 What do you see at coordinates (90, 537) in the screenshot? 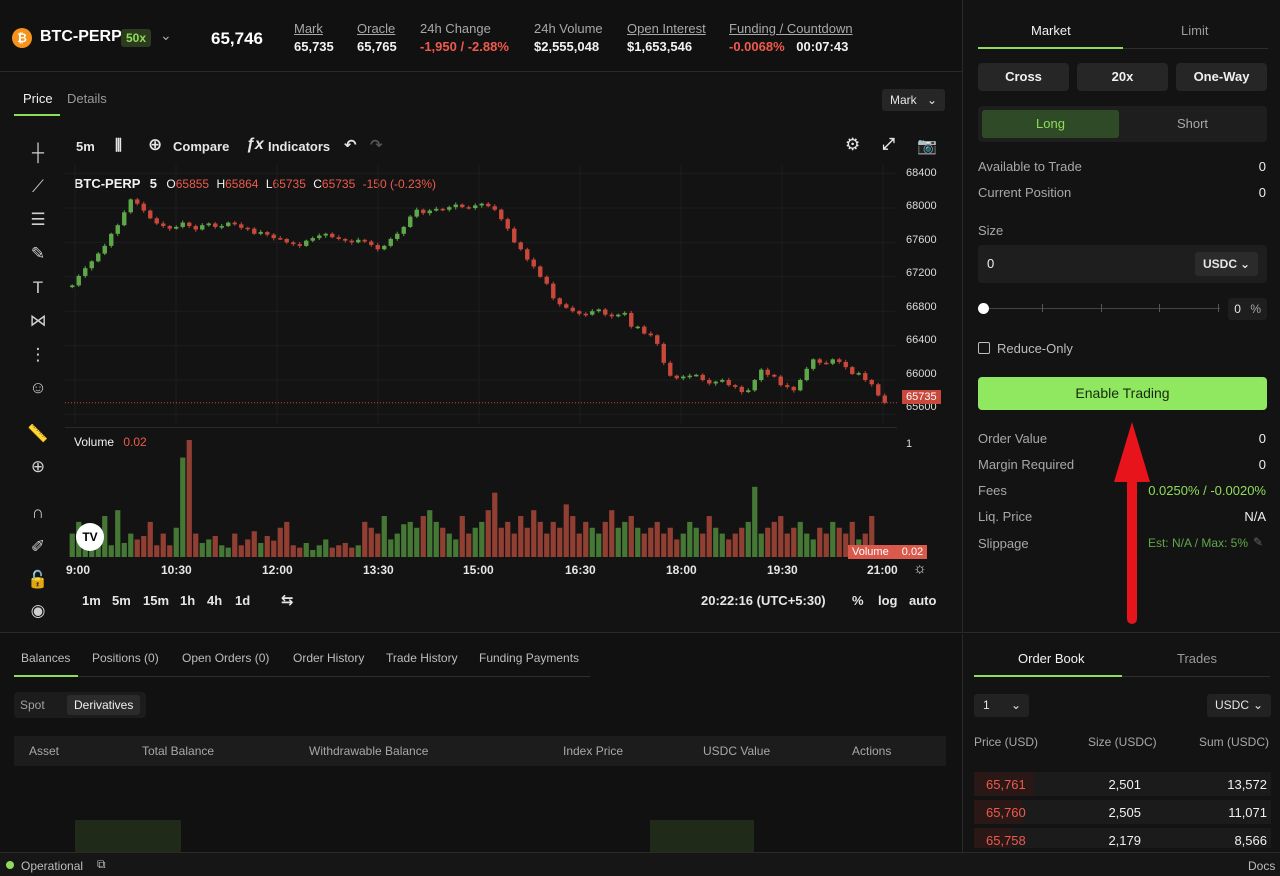
I see `tradingview-logo: TV` at bounding box center [90, 537].